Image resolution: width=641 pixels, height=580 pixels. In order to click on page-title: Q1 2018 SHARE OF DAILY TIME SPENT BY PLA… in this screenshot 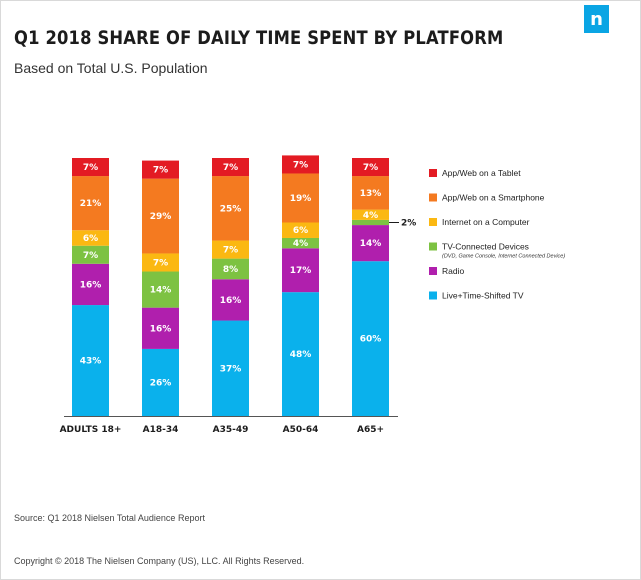, I will do `click(259, 38)`.